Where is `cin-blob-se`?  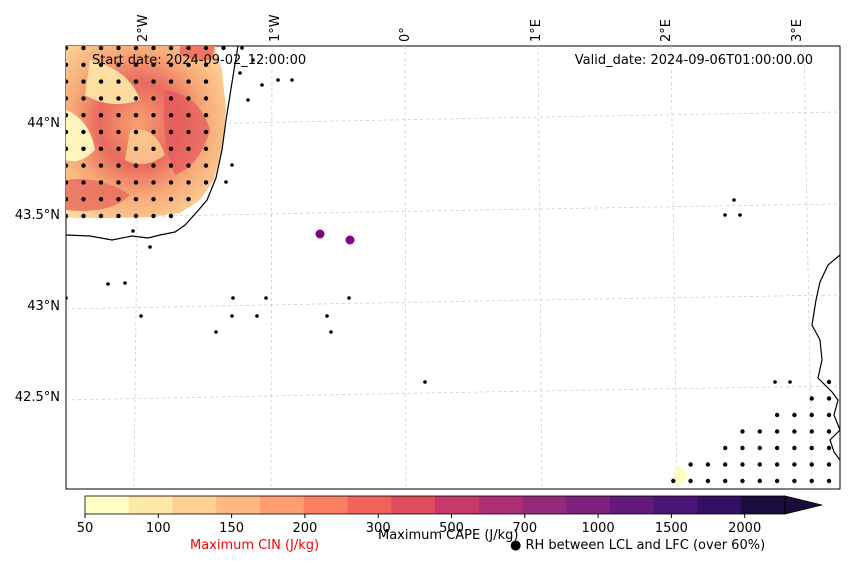
cin-blob-se is located at coordinates (680, 476).